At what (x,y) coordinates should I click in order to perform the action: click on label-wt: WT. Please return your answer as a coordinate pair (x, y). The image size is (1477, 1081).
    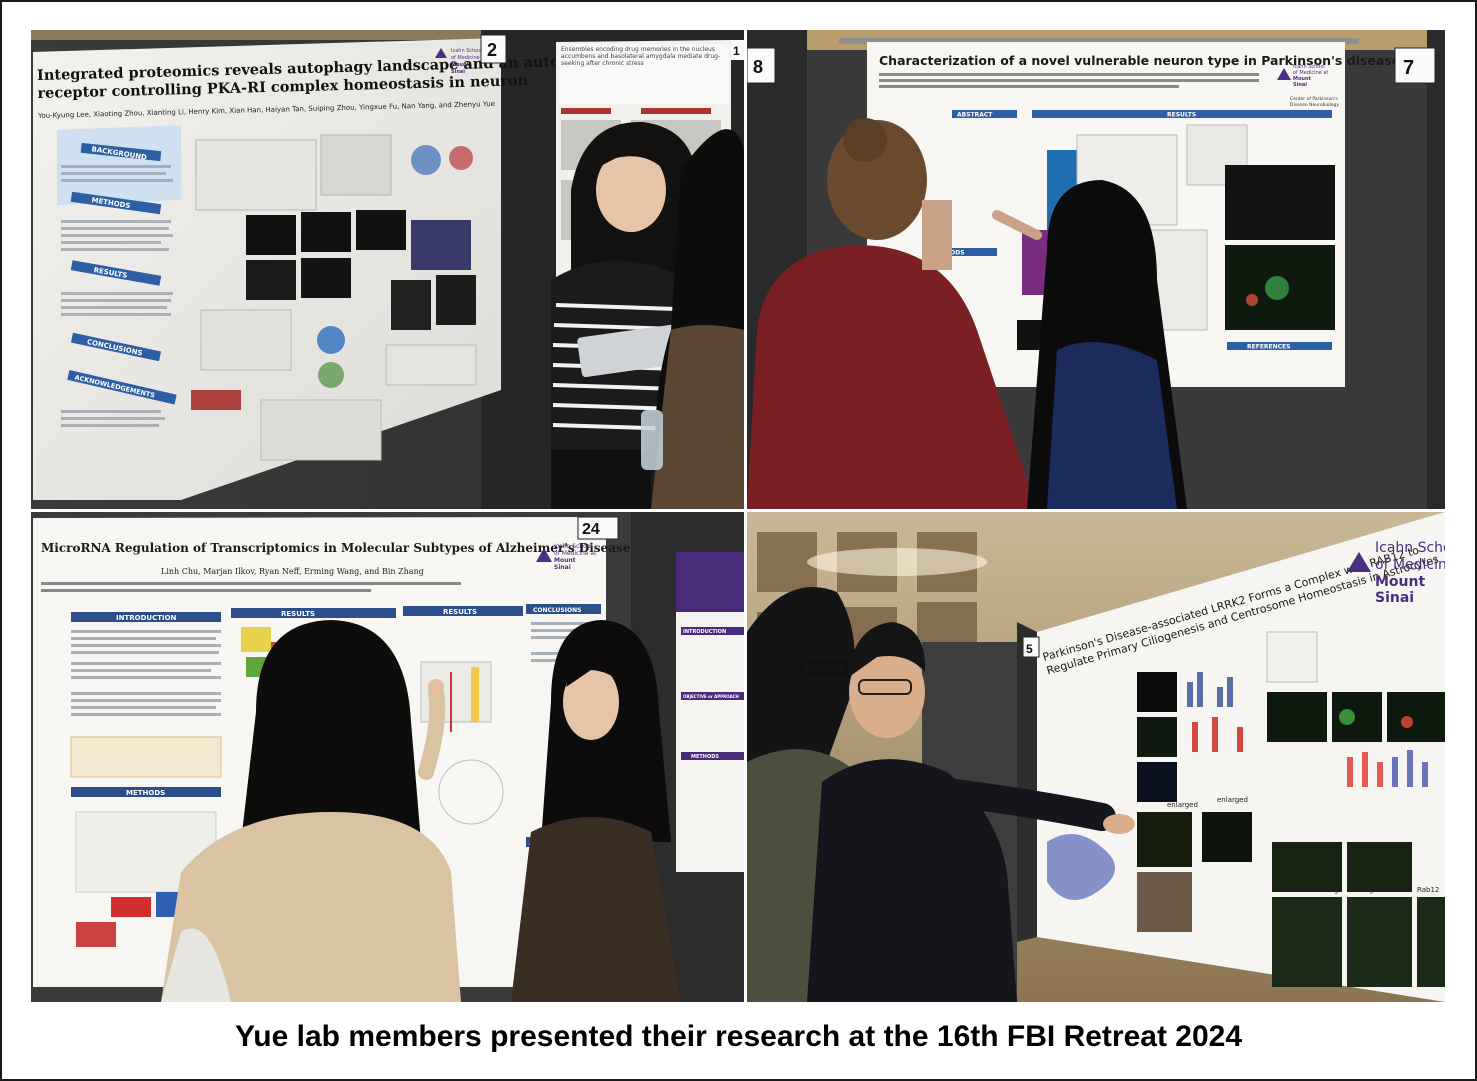
    Looking at the image, I should click on (1288, 890).